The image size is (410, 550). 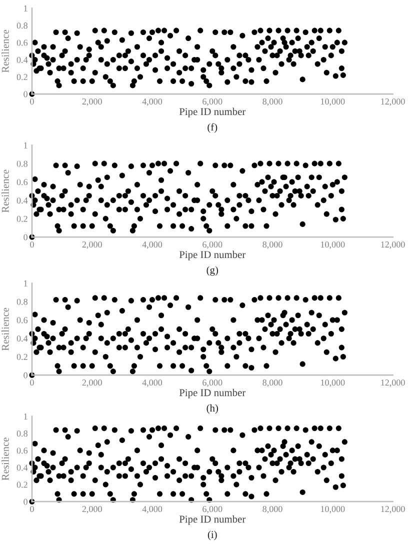 I want to click on y-tick-label: 1, so click(x=26, y=145).